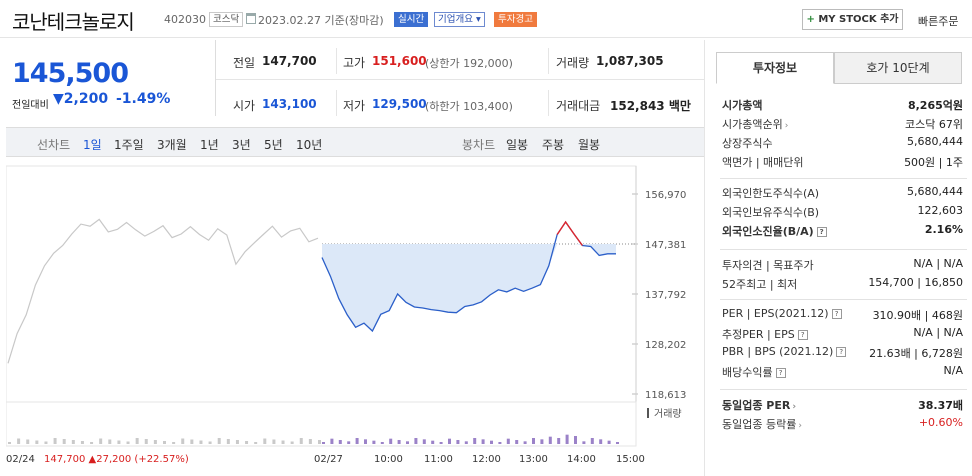 This screenshot has width=972, height=476. What do you see at coordinates (129, 145) in the screenshot?
I see `tab-1week: 1주일` at bounding box center [129, 145].